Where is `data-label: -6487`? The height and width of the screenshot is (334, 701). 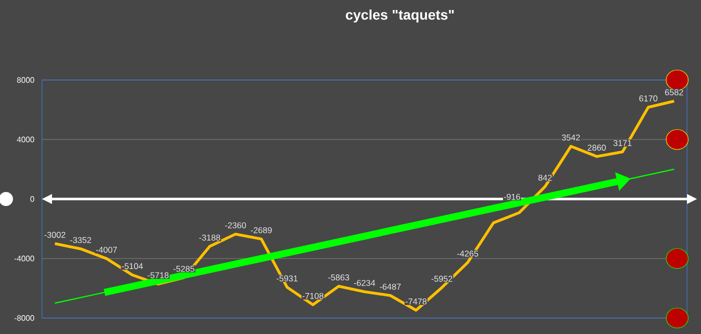 data-label: -6487 is located at coordinates (390, 287).